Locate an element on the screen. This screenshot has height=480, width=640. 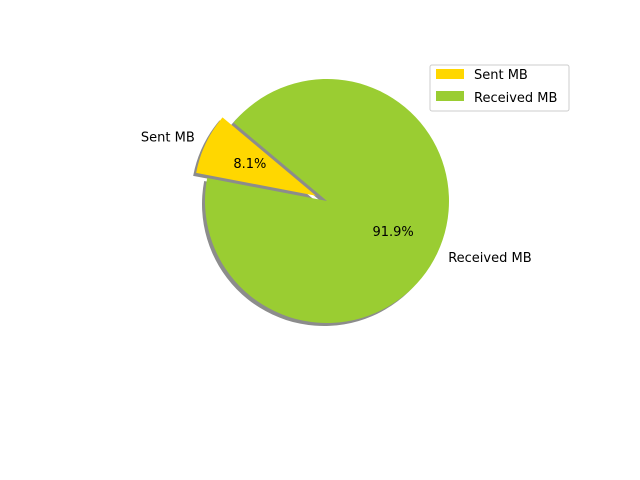
percent-label-received-mb: 91.9% is located at coordinates (392, 232).